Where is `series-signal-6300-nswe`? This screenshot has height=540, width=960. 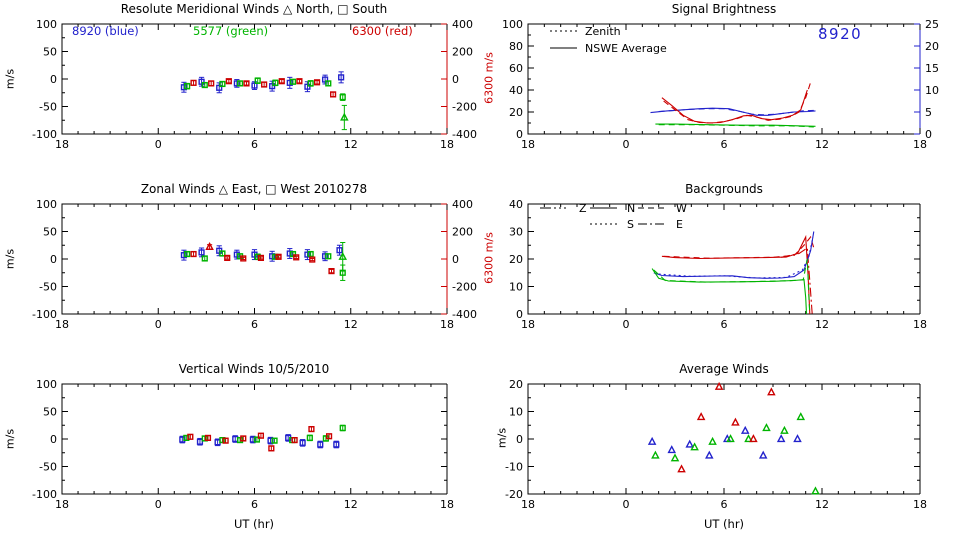 series-signal-6300-nswe is located at coordinates (734, 106).